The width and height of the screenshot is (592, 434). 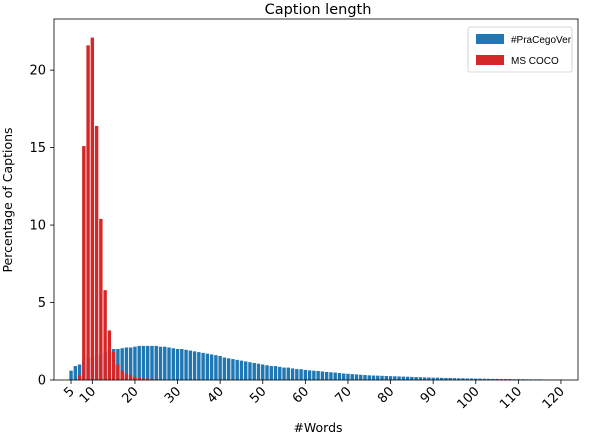 What do you see at coordinates (317, 427) in the screenshot?
I see `x-axis-label: #Words` at bounding box center [317, 427].